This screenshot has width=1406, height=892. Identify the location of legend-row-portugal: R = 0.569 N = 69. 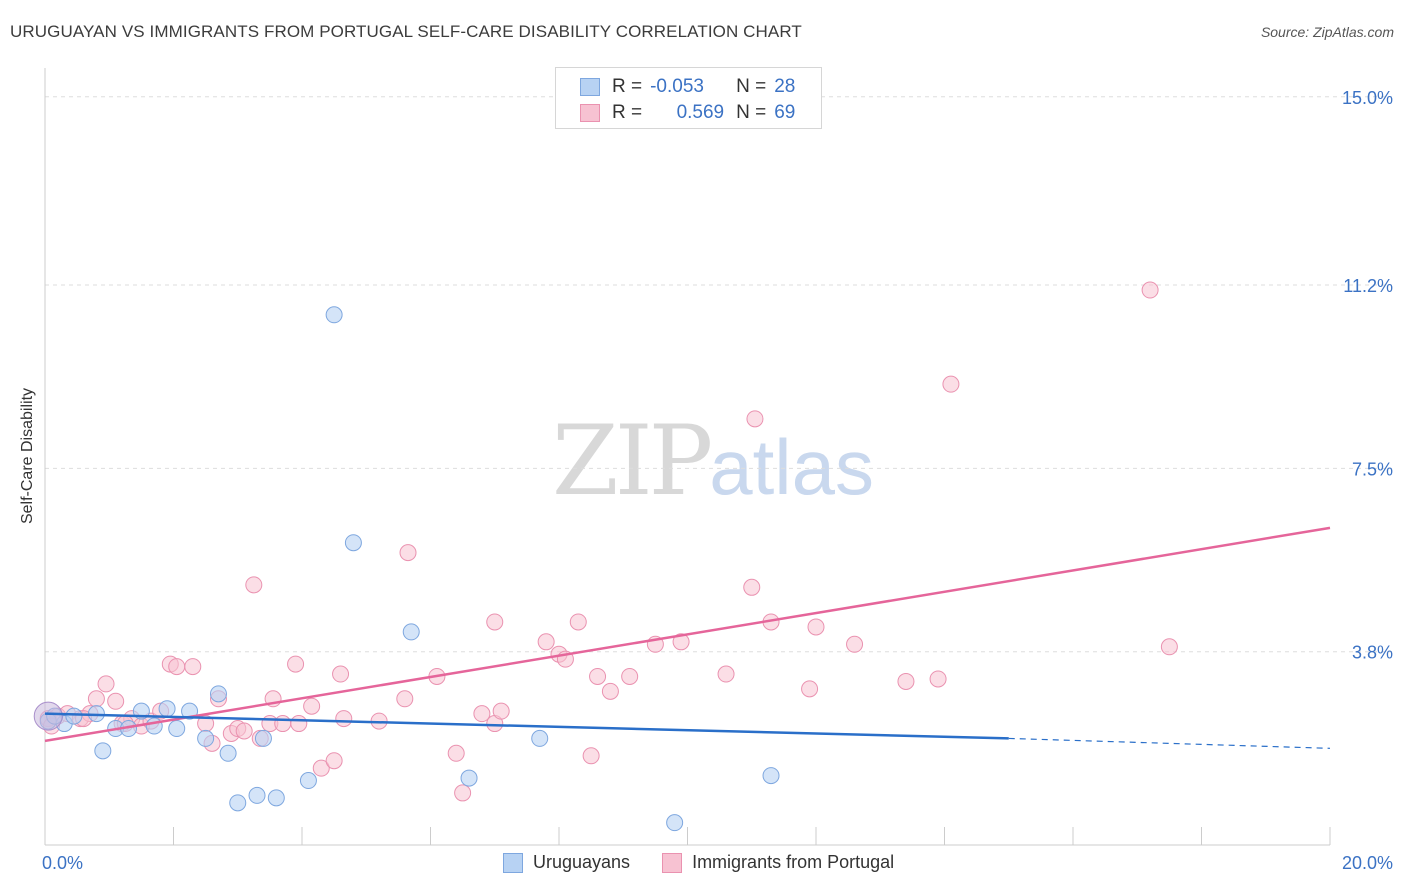
(687, 113).